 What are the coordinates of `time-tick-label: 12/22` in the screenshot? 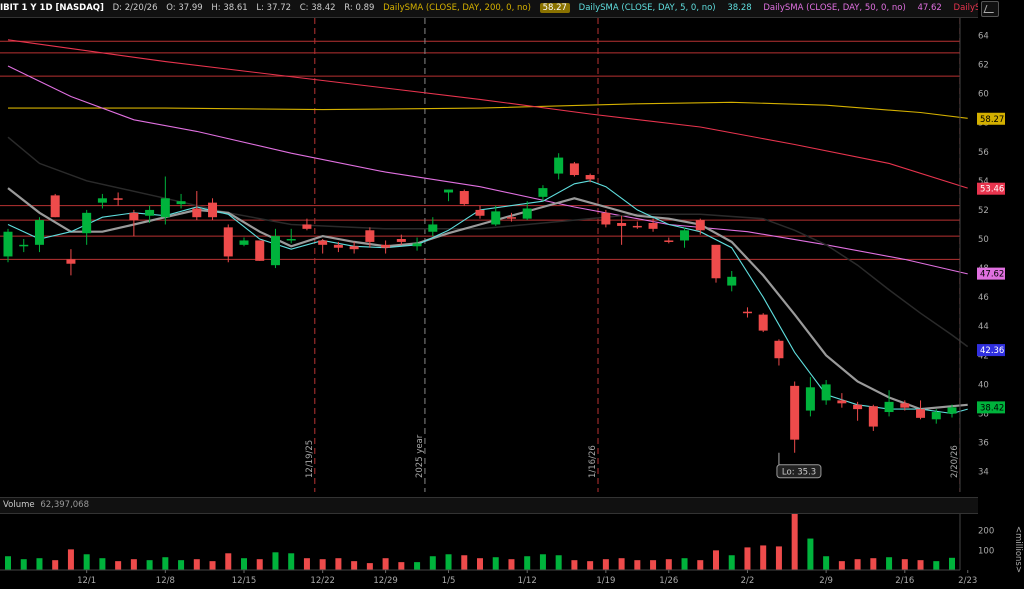 It's located at (322, 581).